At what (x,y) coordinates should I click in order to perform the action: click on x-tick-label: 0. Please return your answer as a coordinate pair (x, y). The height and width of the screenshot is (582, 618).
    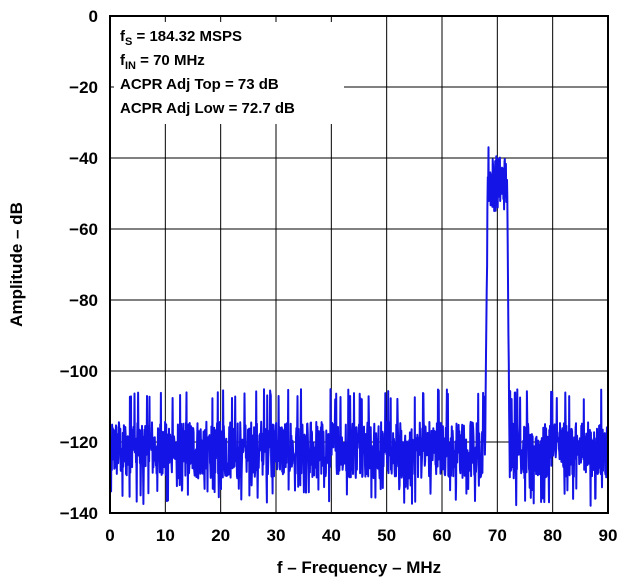
    Looking at the image, I should click on (109, 535).